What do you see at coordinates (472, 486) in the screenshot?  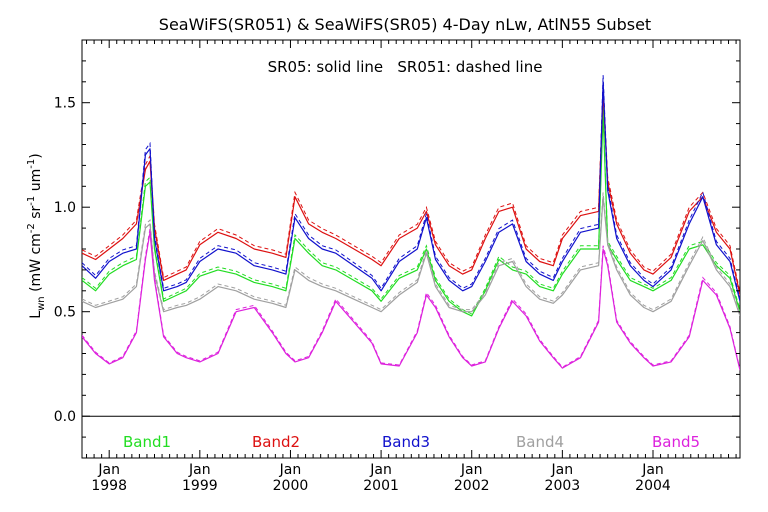 I see `x-year-label: 2002` at bounding box center [472, 486].